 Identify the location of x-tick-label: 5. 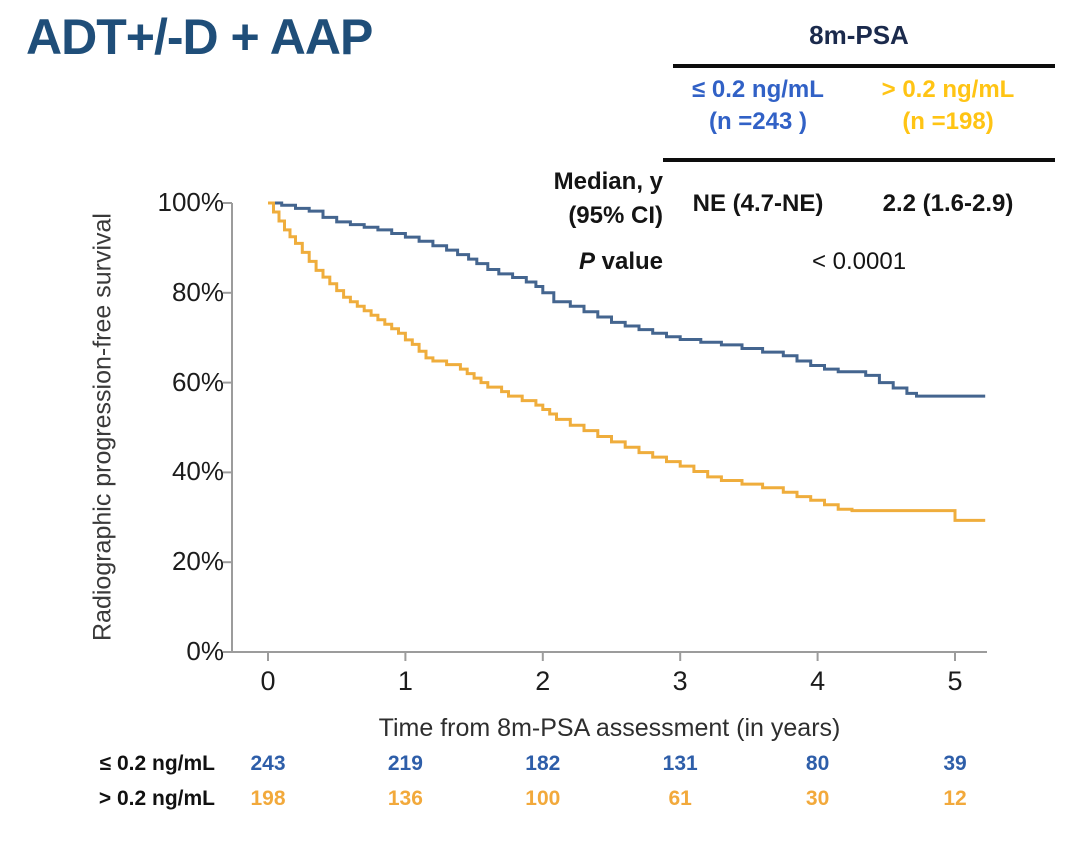
(955, 681).